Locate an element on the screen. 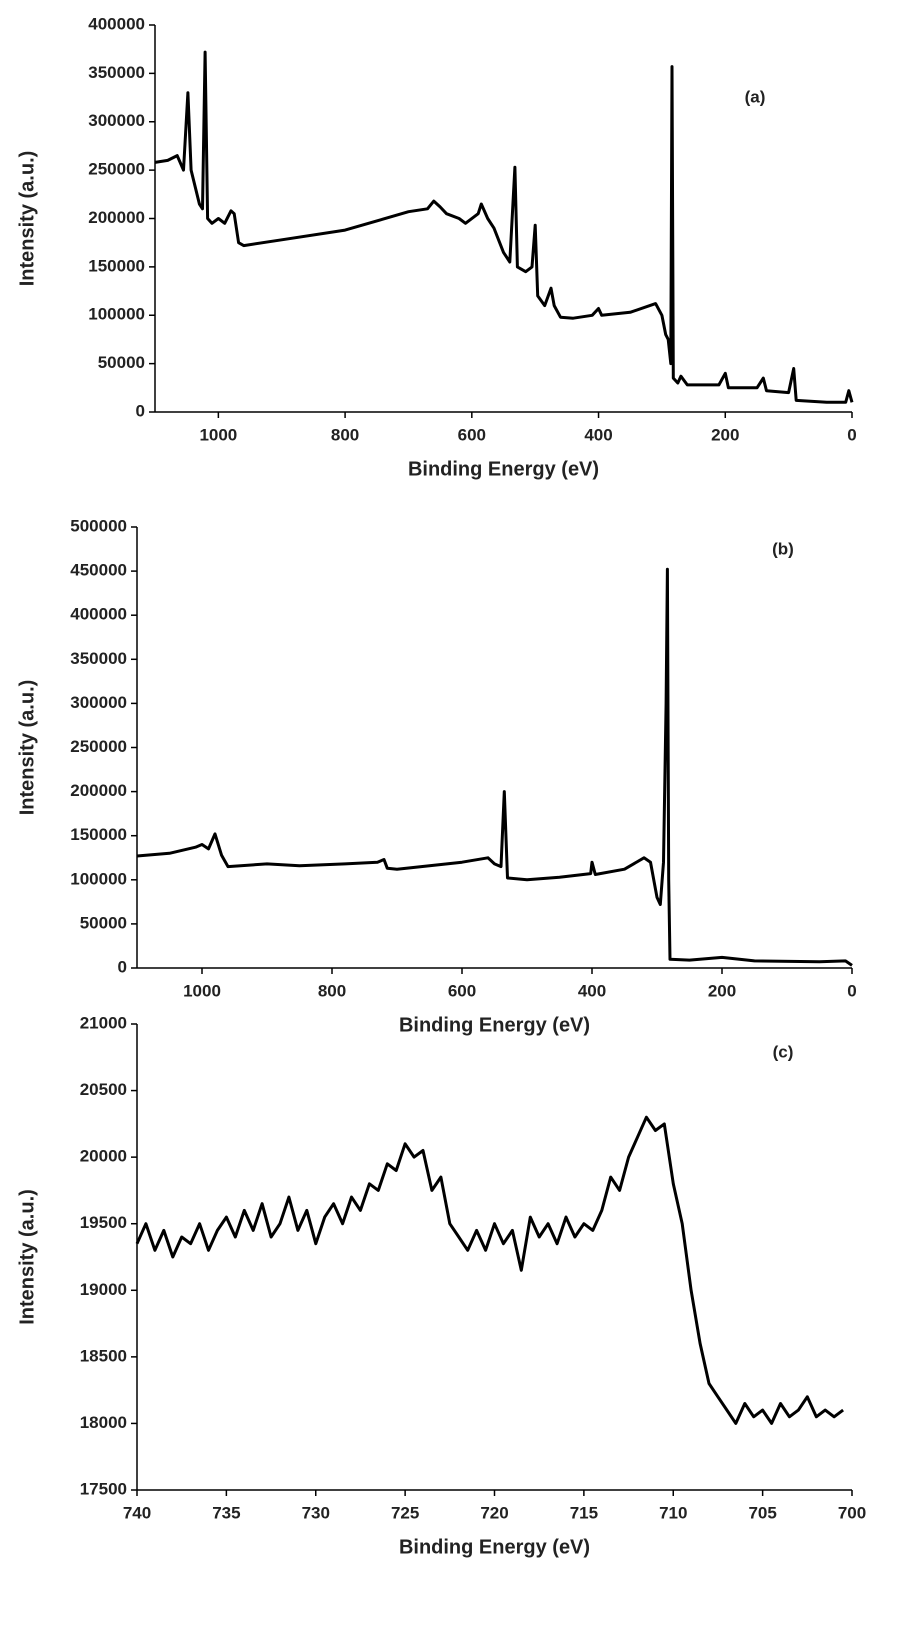 The height and width of the screenshot is (1644, 905). x-tick-label: 700 is located at coordinates (852, 1512).